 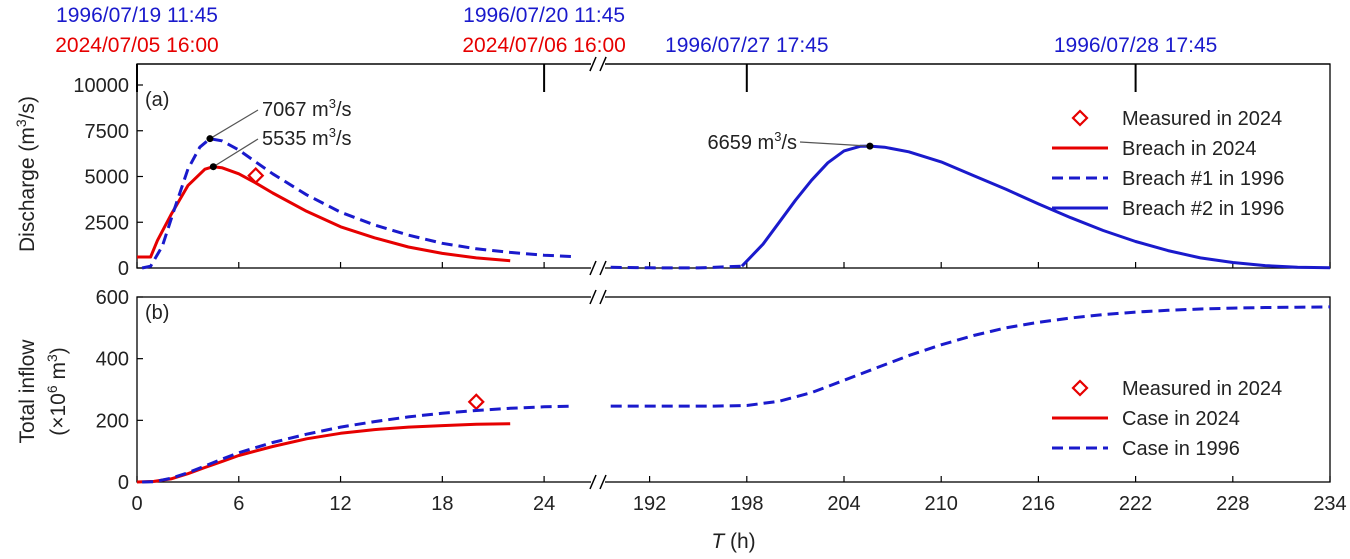 I want to click on x-tick-label: 6, so click(x=238, y=504).